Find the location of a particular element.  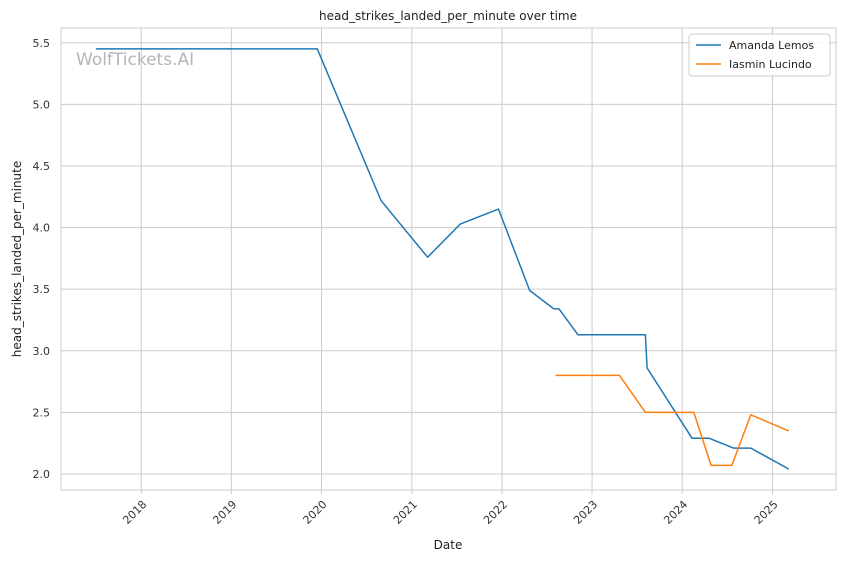

y-tick-labels: 2.0 2.5 3.0 3.5 4.0 4.5 5.0 5.5 is located at coordinates (42, 259).